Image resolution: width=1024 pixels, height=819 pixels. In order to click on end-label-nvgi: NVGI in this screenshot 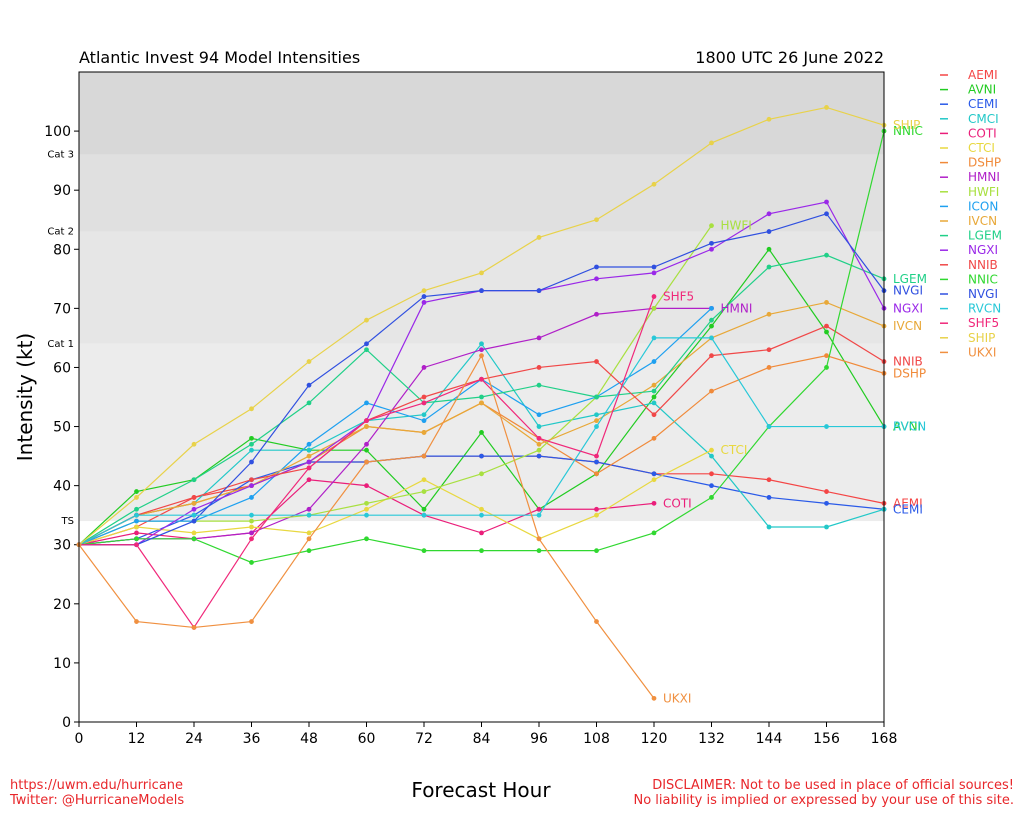, I will do `click(908, 291)`.